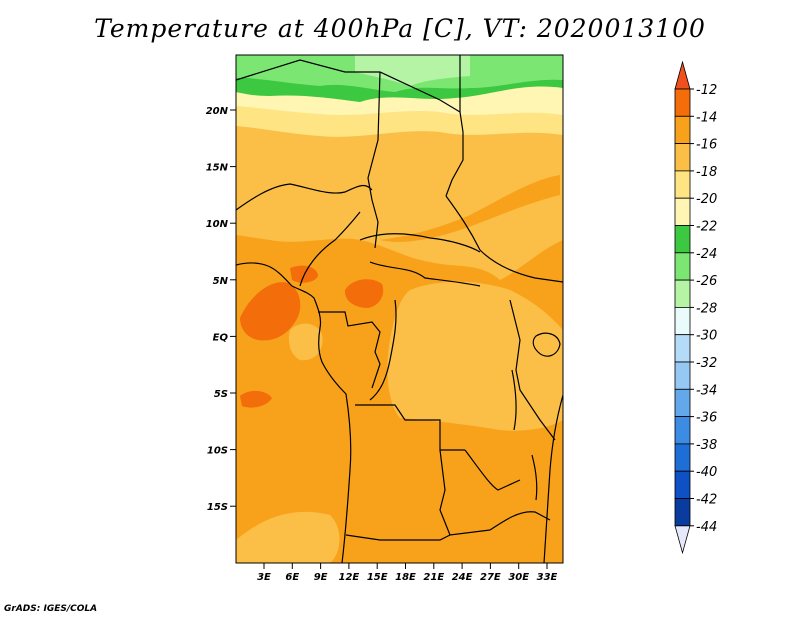  Describe the element at coordinates (420, 243) in the screenshot. I see `border-car` at that location.